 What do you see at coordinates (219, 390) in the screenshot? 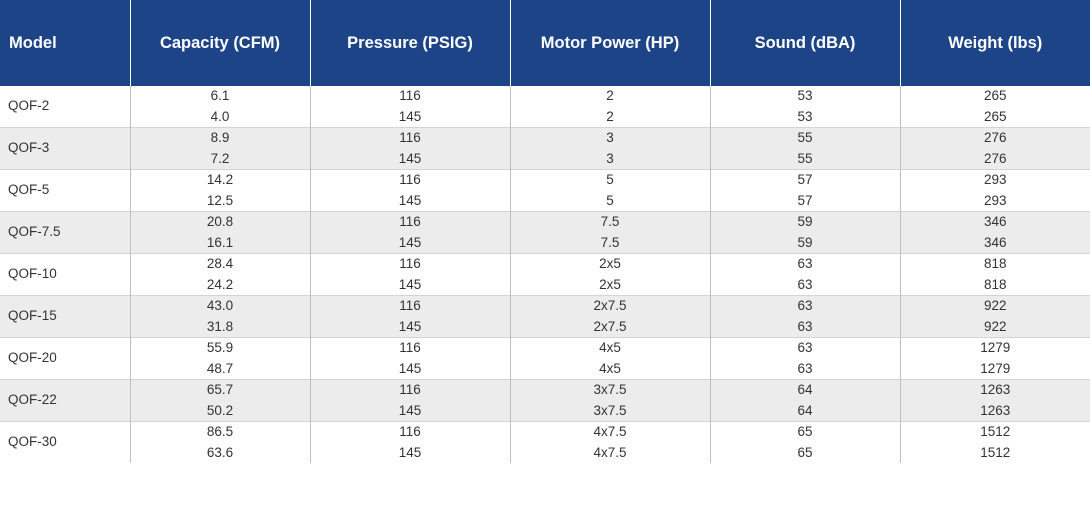
I see `capacity-cell: 65.7` at bounding box center [219, 390].